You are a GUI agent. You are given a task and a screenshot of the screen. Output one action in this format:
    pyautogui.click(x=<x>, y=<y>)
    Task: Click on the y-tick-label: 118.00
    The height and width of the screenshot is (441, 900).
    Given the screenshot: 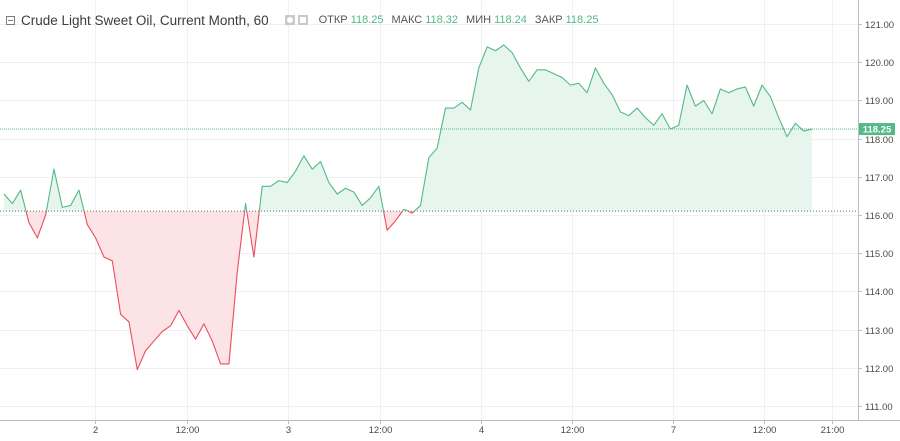 What is the action you would take?
    pyautogui.click(x=879, y=140)
    